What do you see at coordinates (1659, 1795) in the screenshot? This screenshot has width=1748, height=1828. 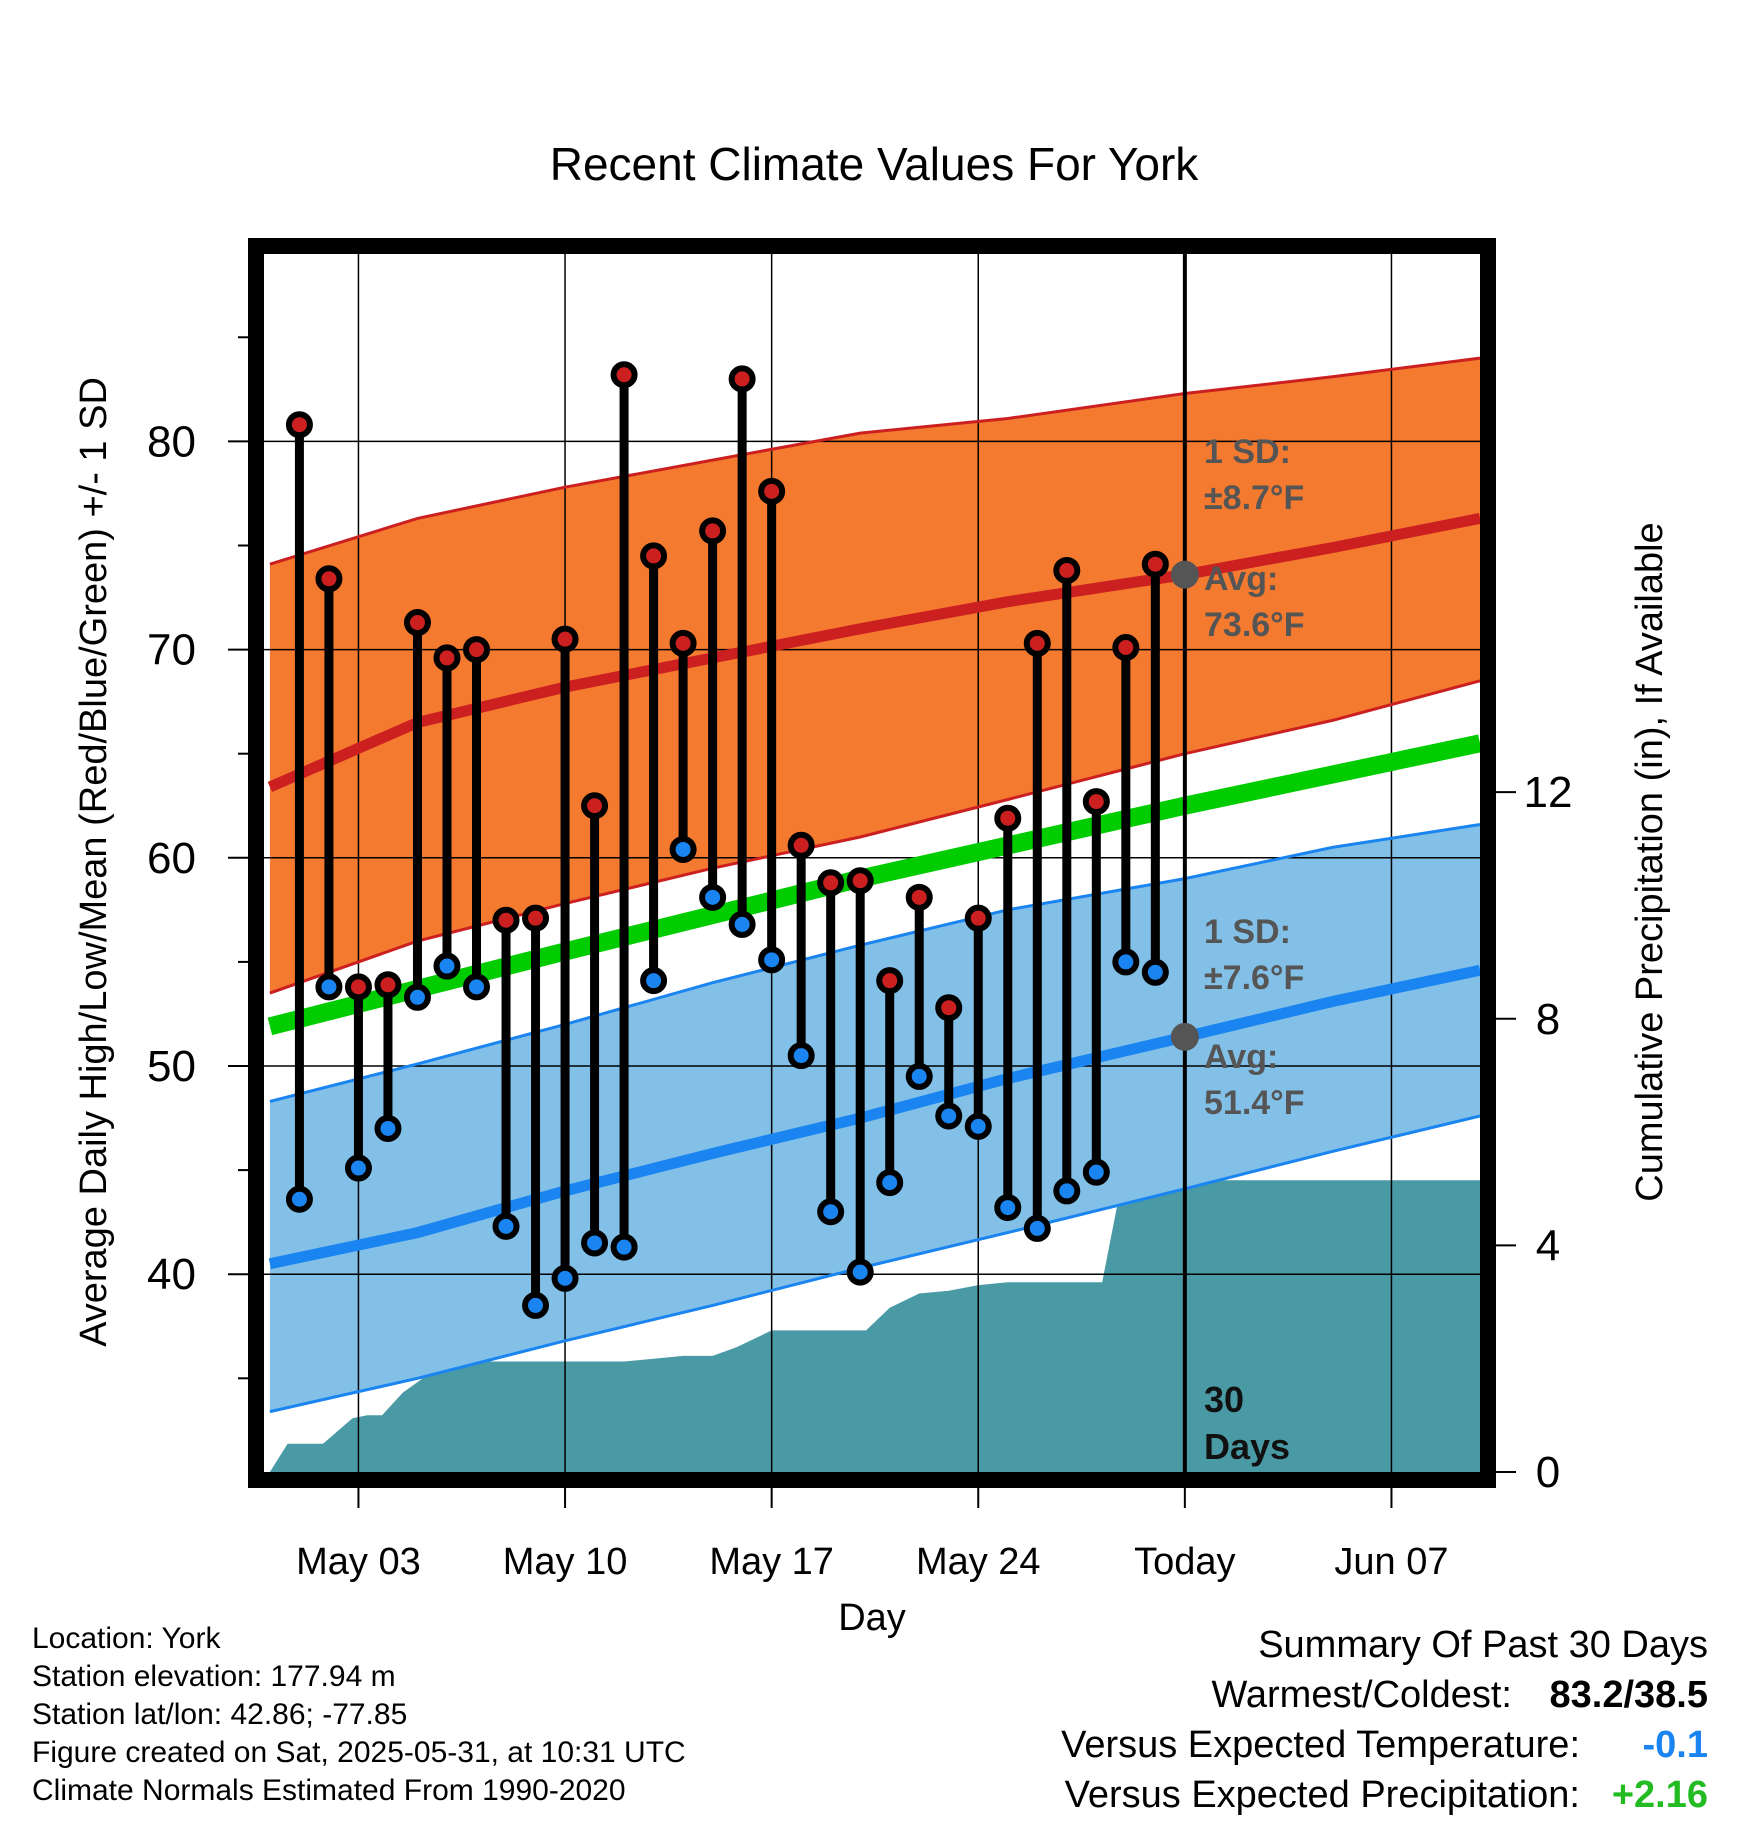 I see `precipitation-departure-value: +2.16` at bounding box center [1659, 1795].